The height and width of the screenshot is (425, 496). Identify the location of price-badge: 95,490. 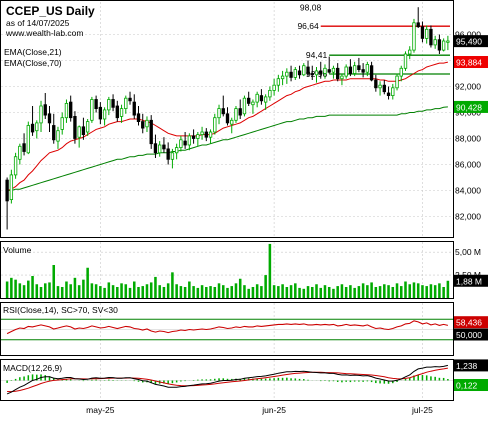
(469, 42).